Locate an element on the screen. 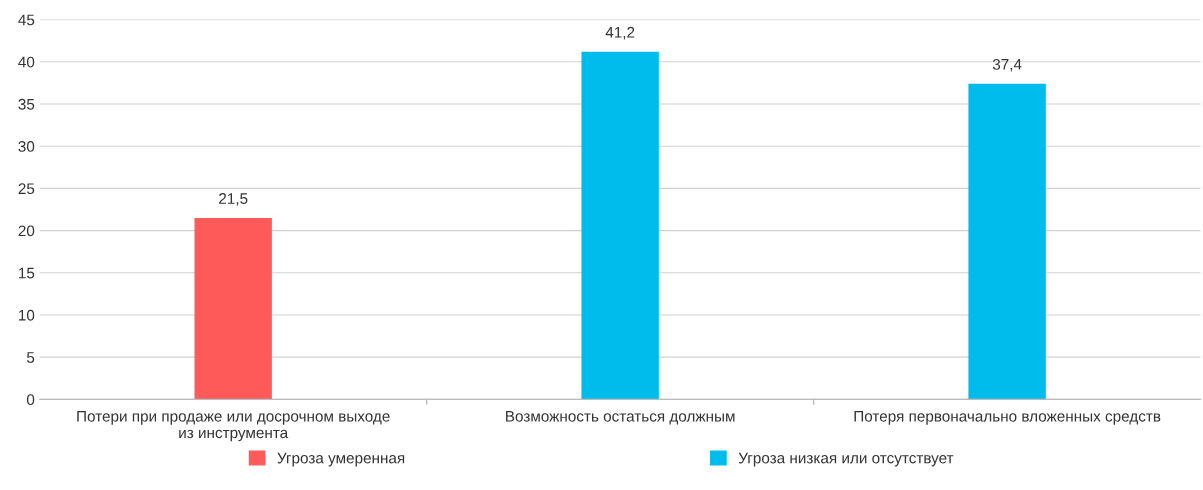 This screenshot has width=1203, height=490. y-tick-label: 20 is located at coordinates (26, 231).